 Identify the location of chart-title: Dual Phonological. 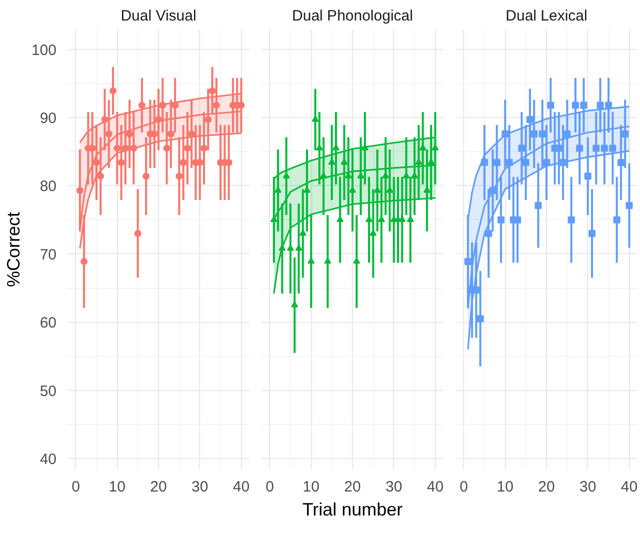
(352, 16).